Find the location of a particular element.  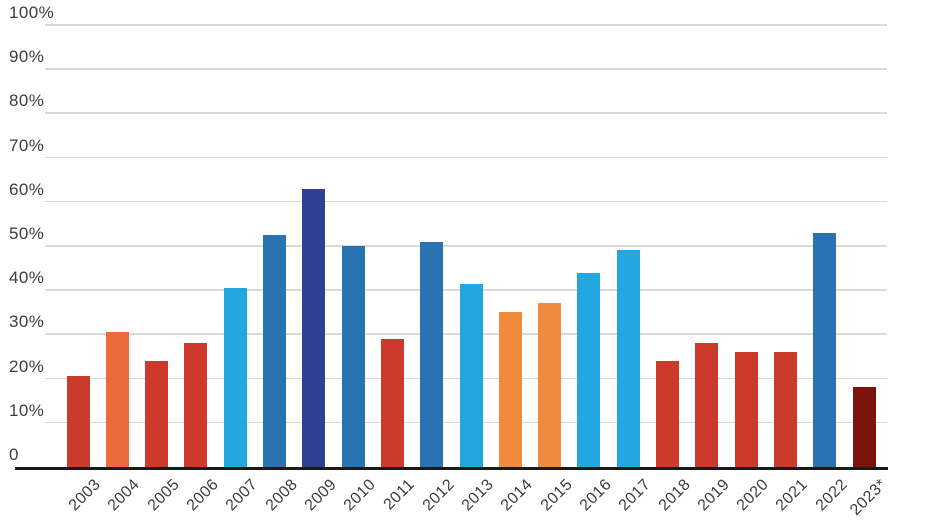

bar-2011 is located at coordinates (392, 402).